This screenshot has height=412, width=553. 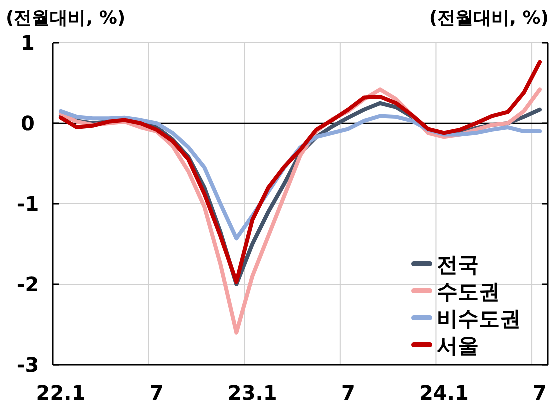 What do you see at coordinates (61, 393) in the screenshot?
I see `x-tick-label: 22.1` at bounding box center [61, 393].